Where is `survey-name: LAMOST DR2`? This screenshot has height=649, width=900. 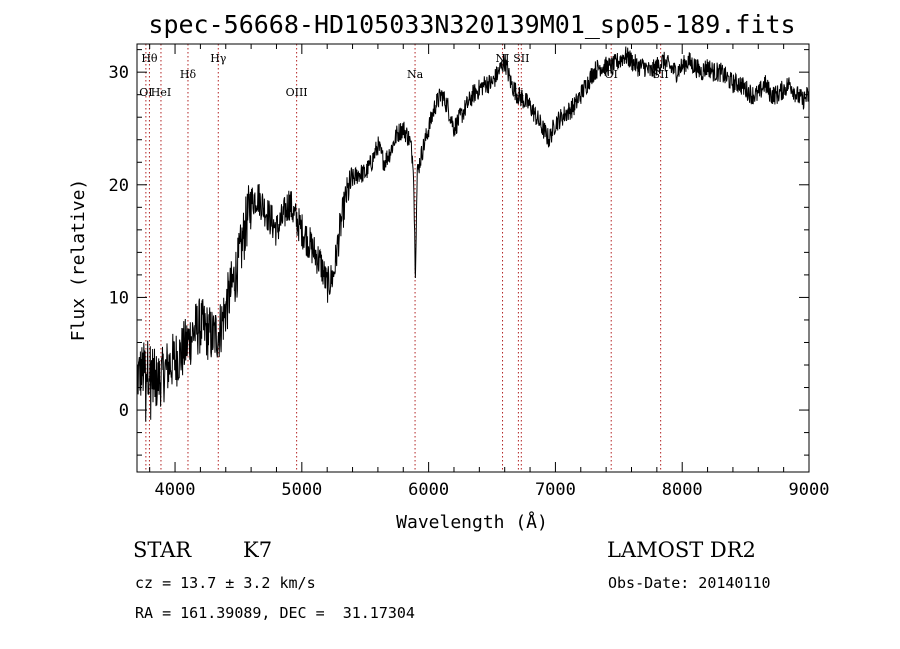
survey-name: LAMOST DR2 is located at coordinates (681, 550).